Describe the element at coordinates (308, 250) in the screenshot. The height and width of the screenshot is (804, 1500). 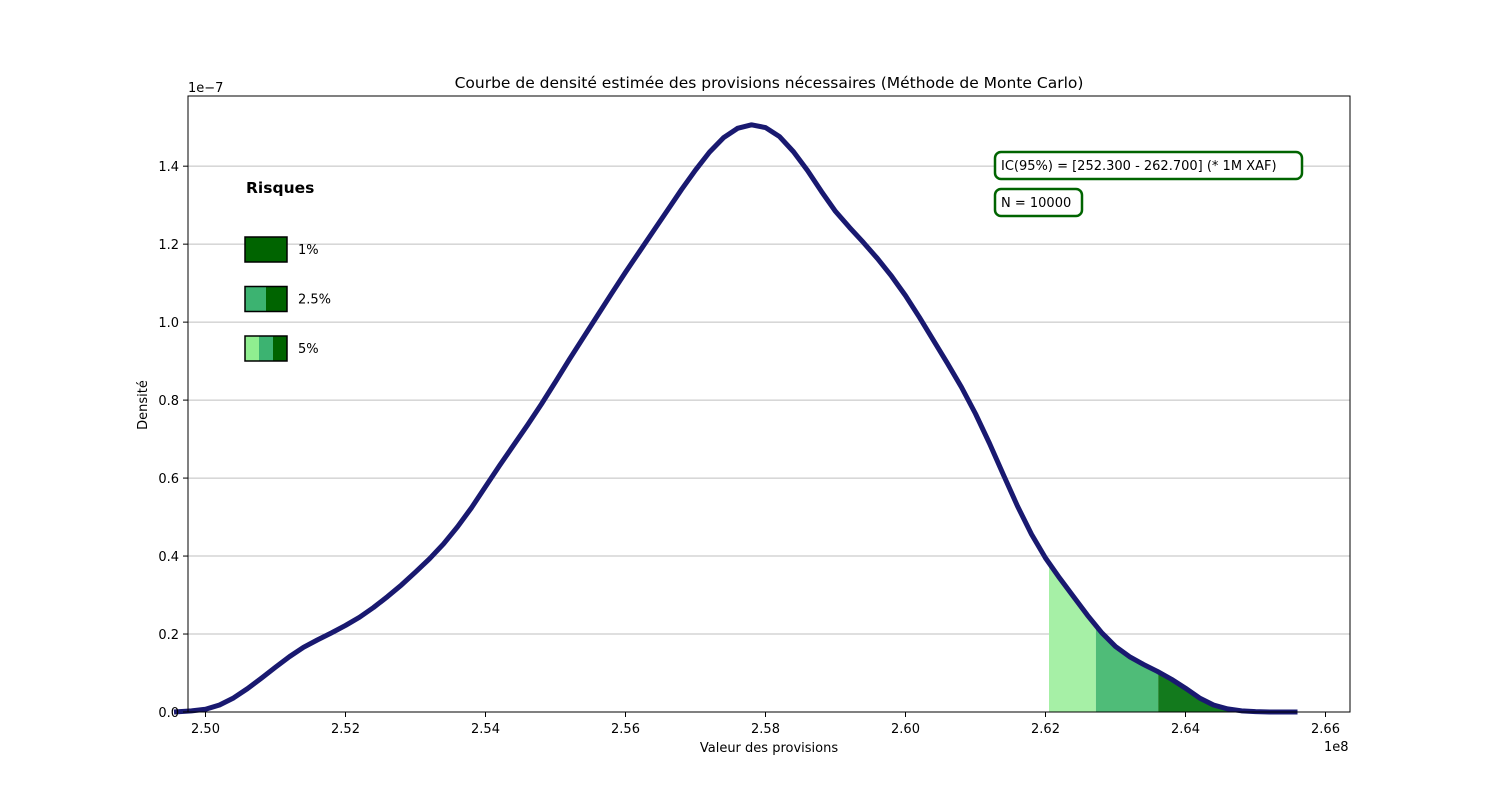
I see `legend-label: 1%` at that location.